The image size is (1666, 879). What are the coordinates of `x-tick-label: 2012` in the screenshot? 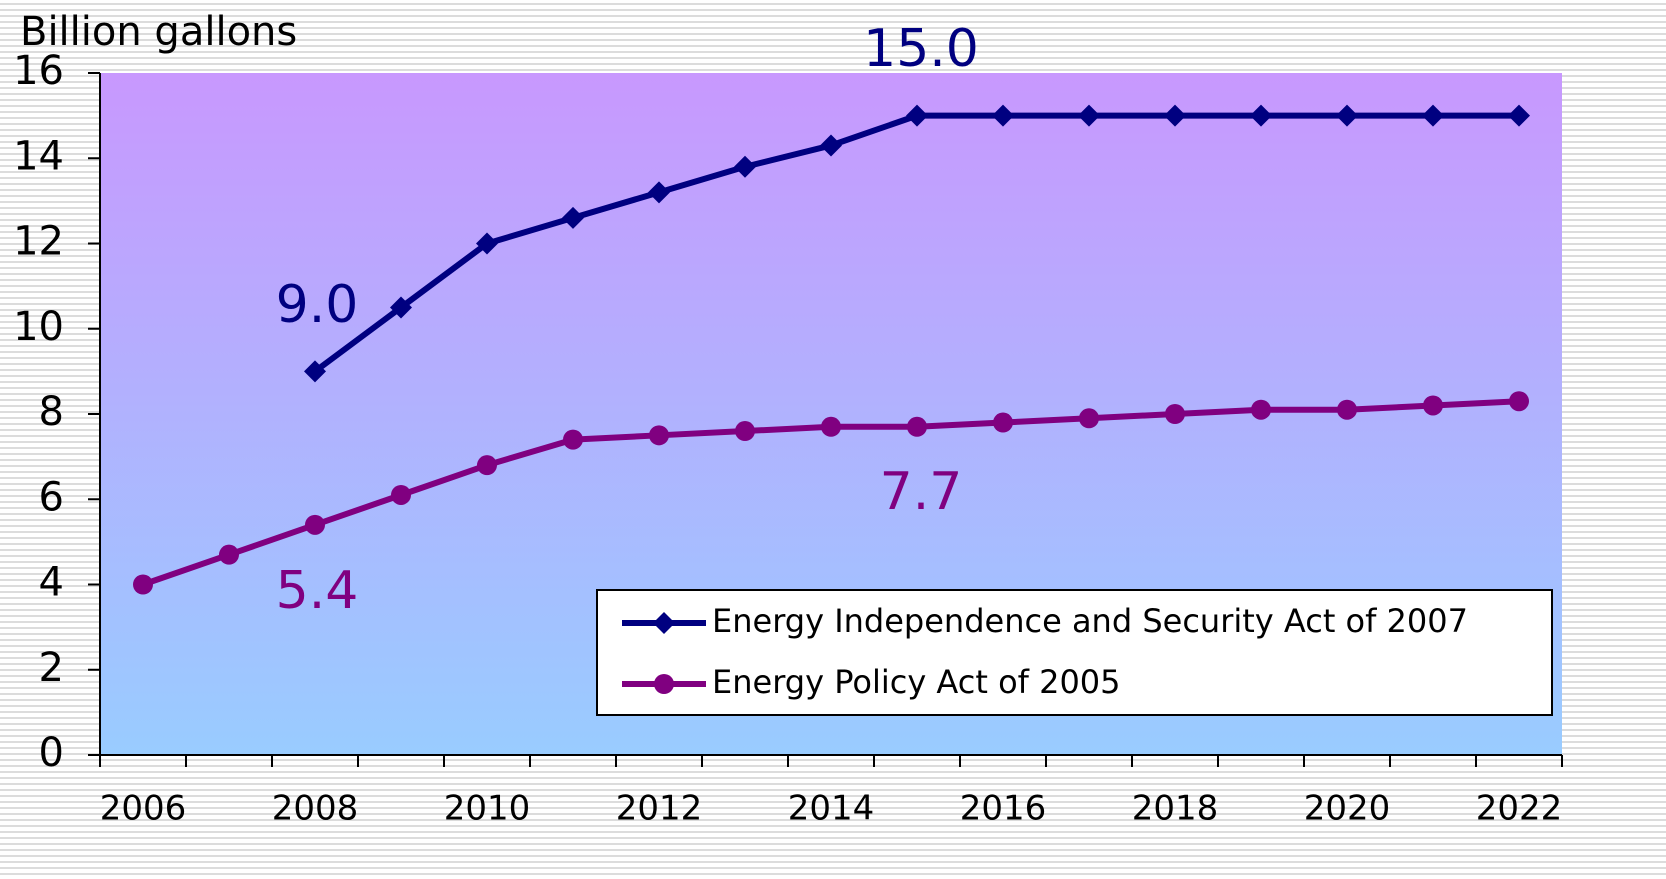 It's located at (659, 809).